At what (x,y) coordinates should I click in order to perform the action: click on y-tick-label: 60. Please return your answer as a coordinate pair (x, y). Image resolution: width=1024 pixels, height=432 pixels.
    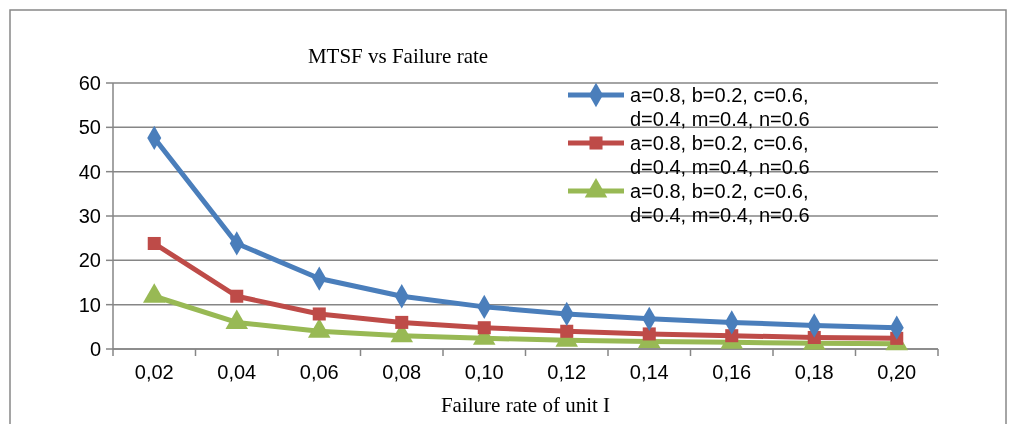
    Looking at the image, I should click on (89, 83).